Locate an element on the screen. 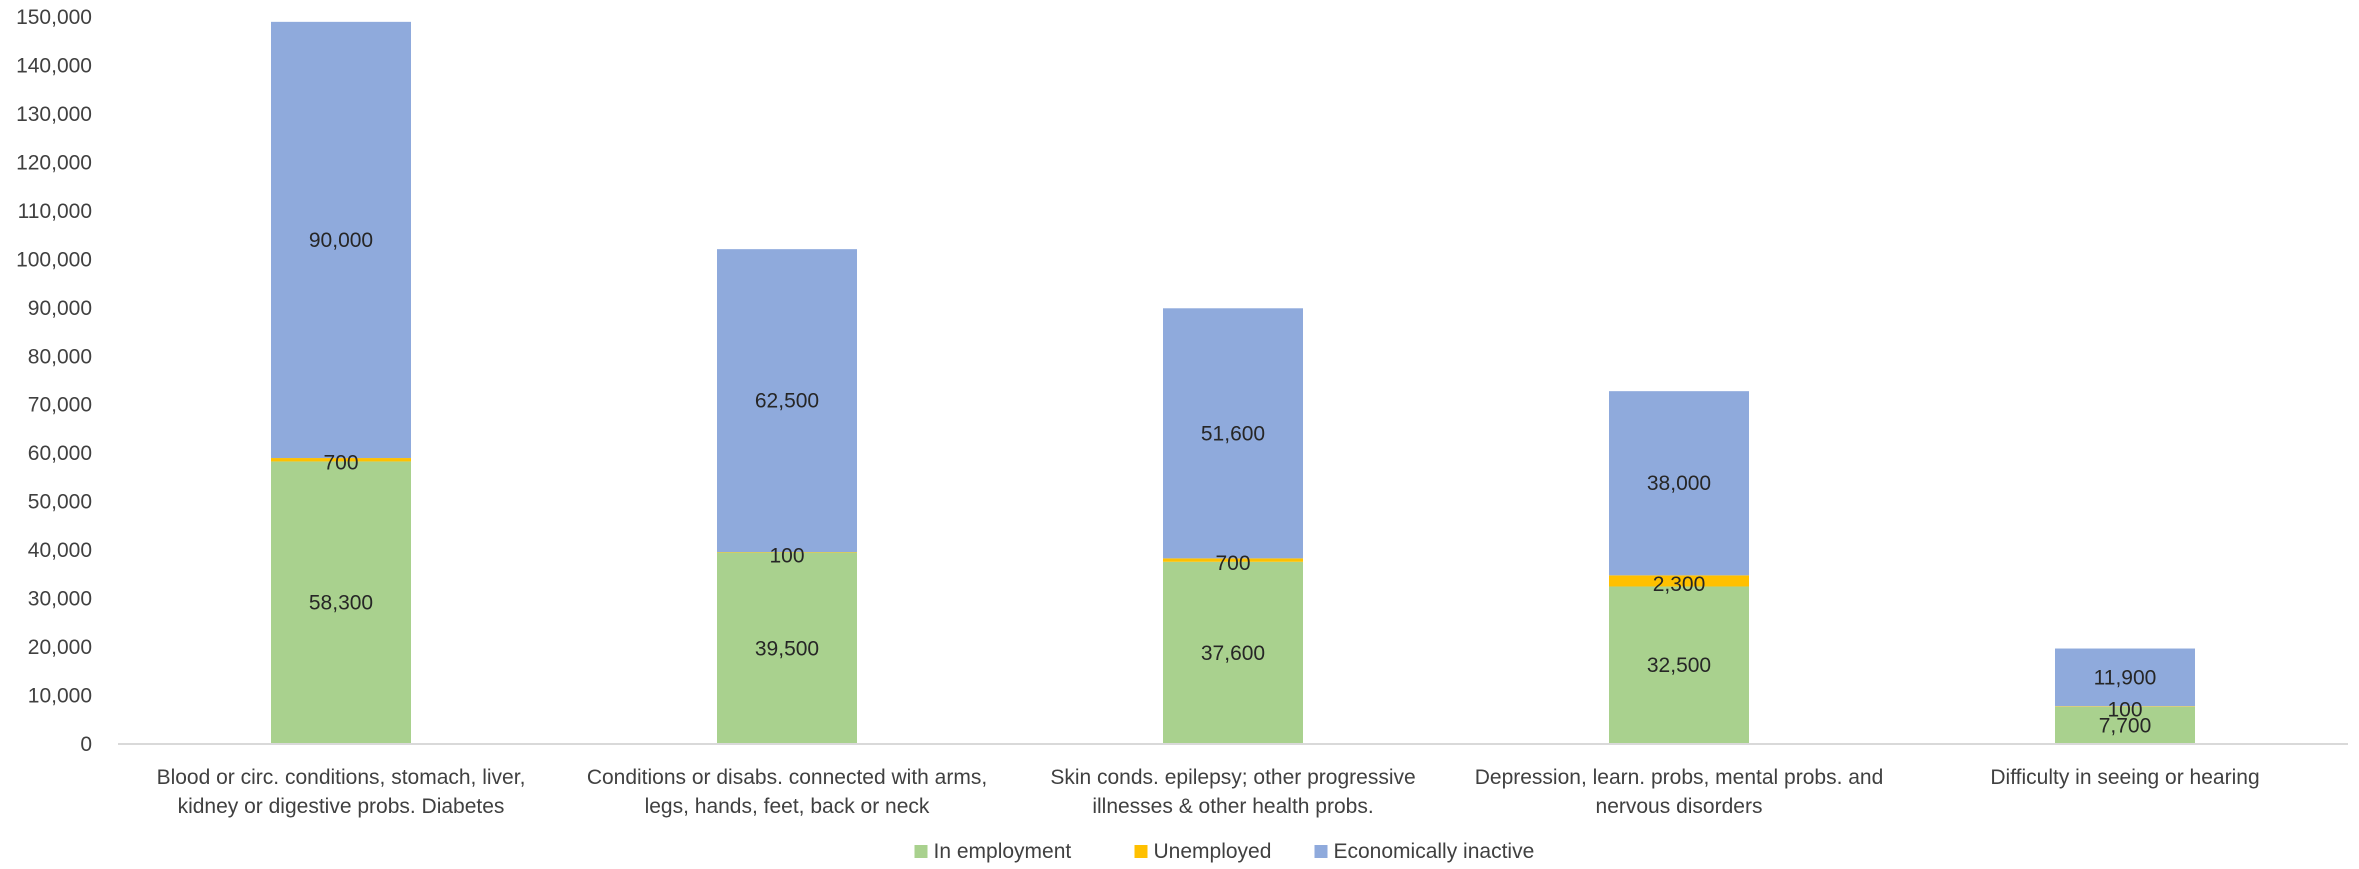 The image size is (2359, 869). y-tick-label: 0 is located at coordinates (86, 744).